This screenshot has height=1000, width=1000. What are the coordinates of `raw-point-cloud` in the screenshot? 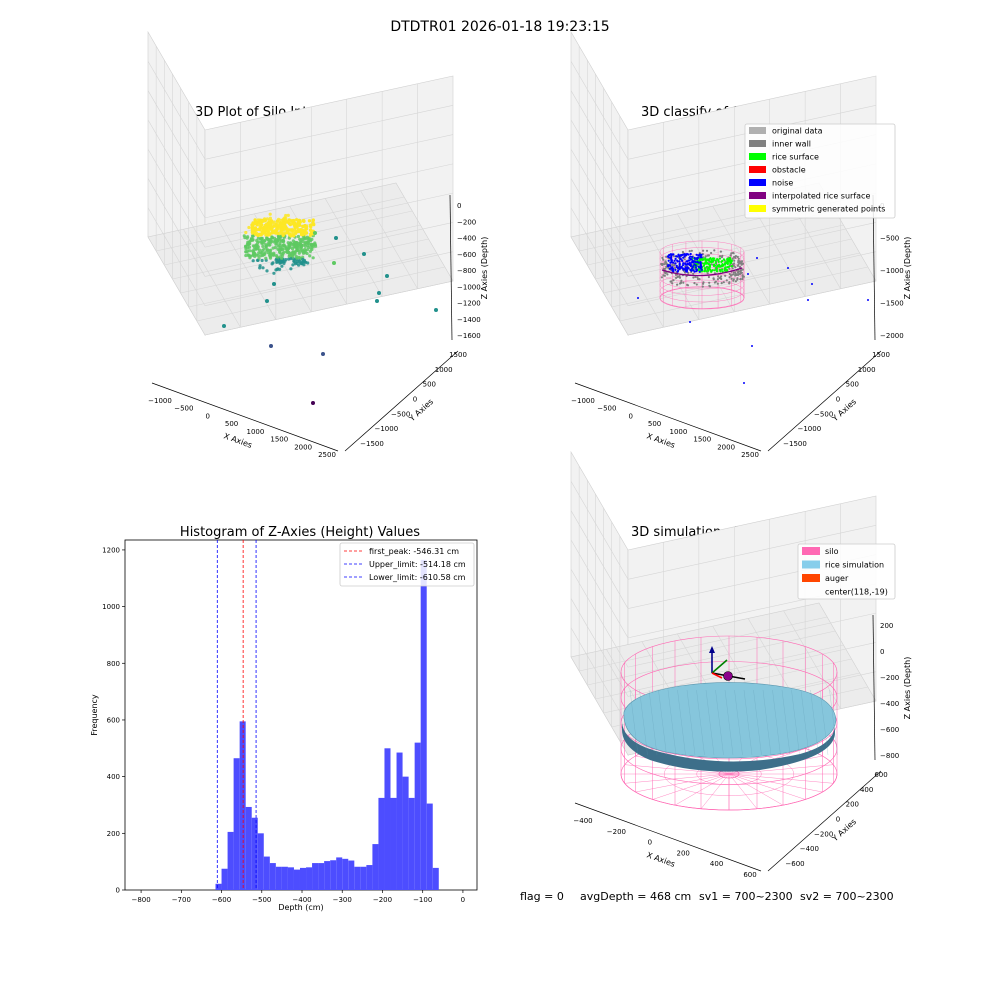 It's located at (330, 308).